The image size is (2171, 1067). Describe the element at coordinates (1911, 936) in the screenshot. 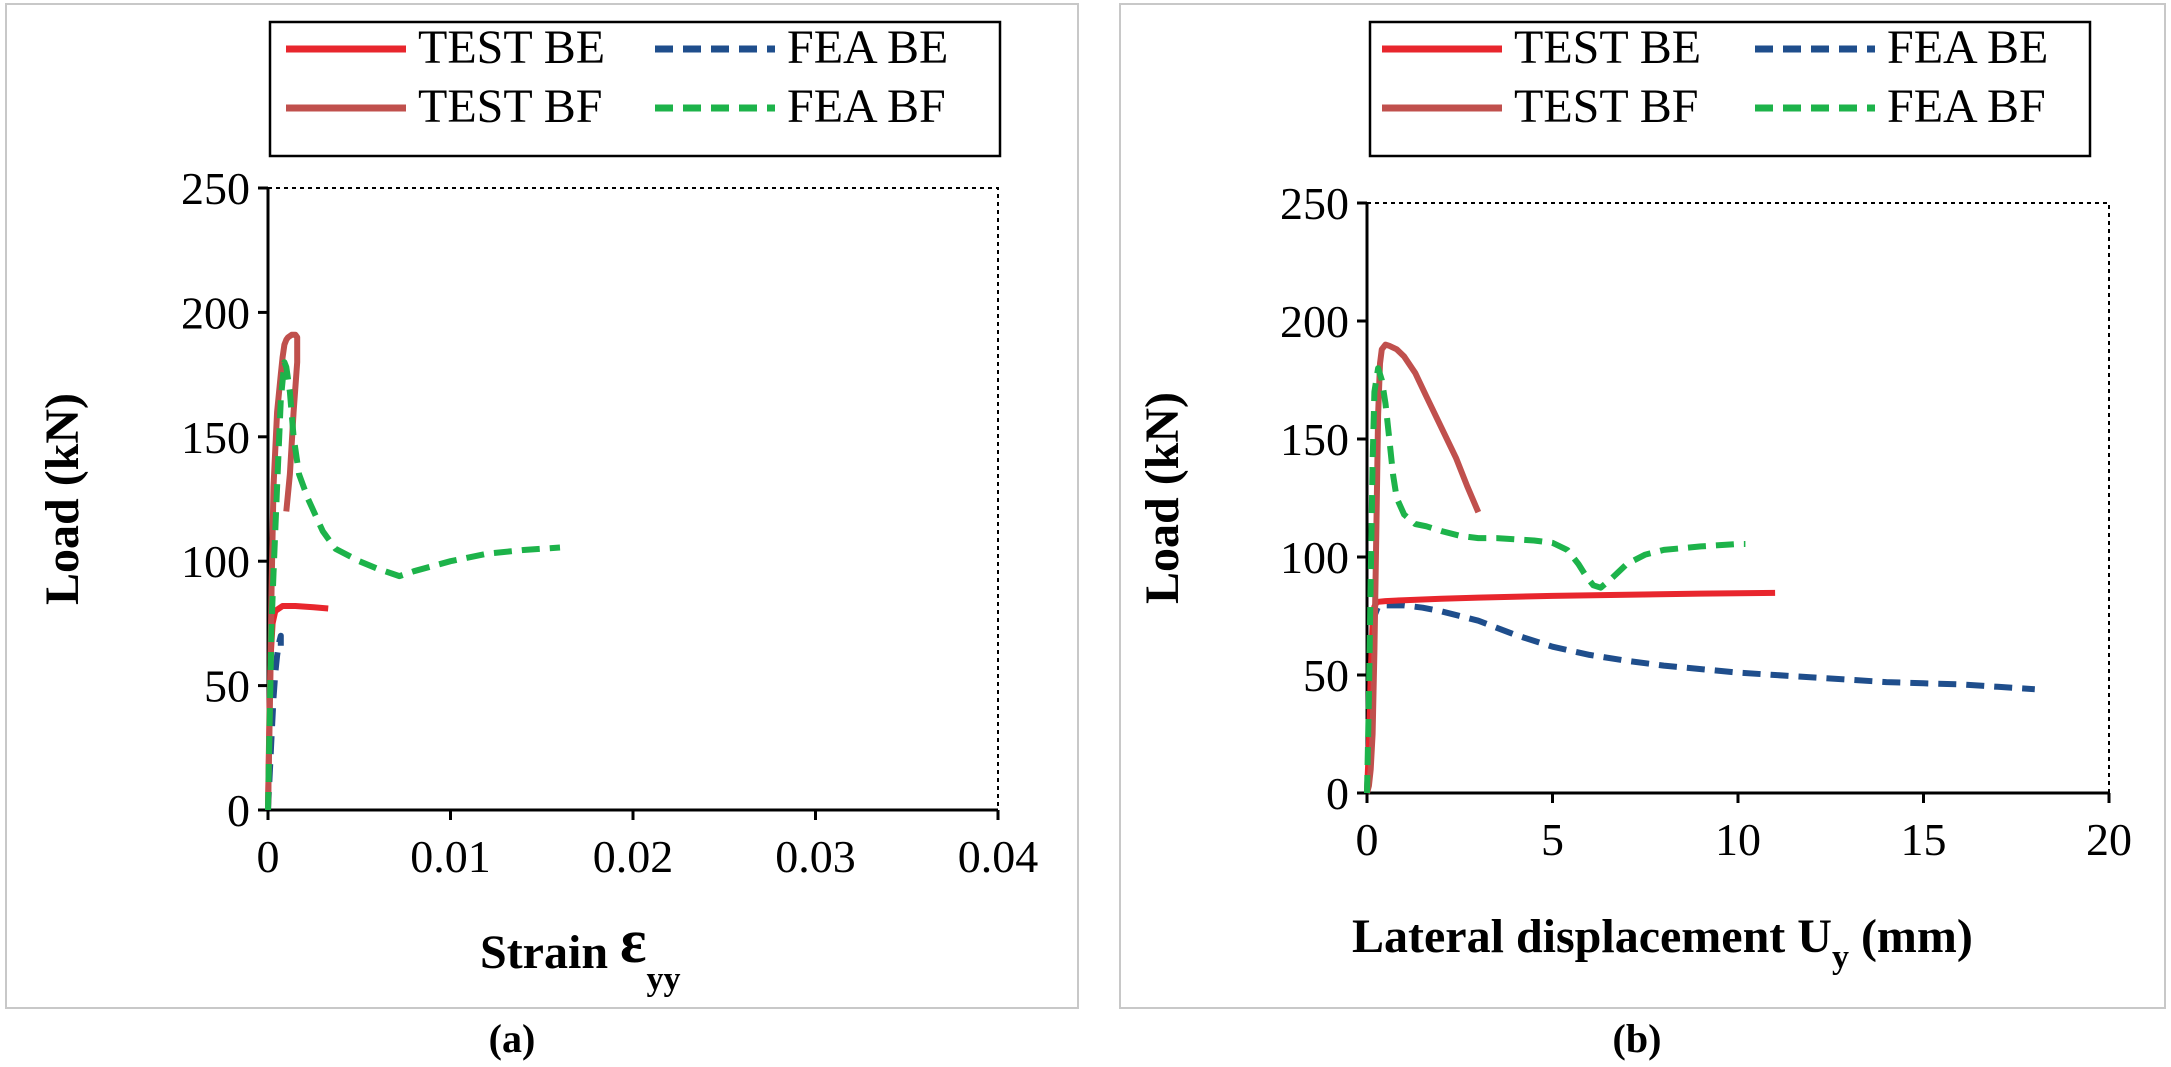

I see `panel-b-x-axis-title-unit: (mm)` at that location.